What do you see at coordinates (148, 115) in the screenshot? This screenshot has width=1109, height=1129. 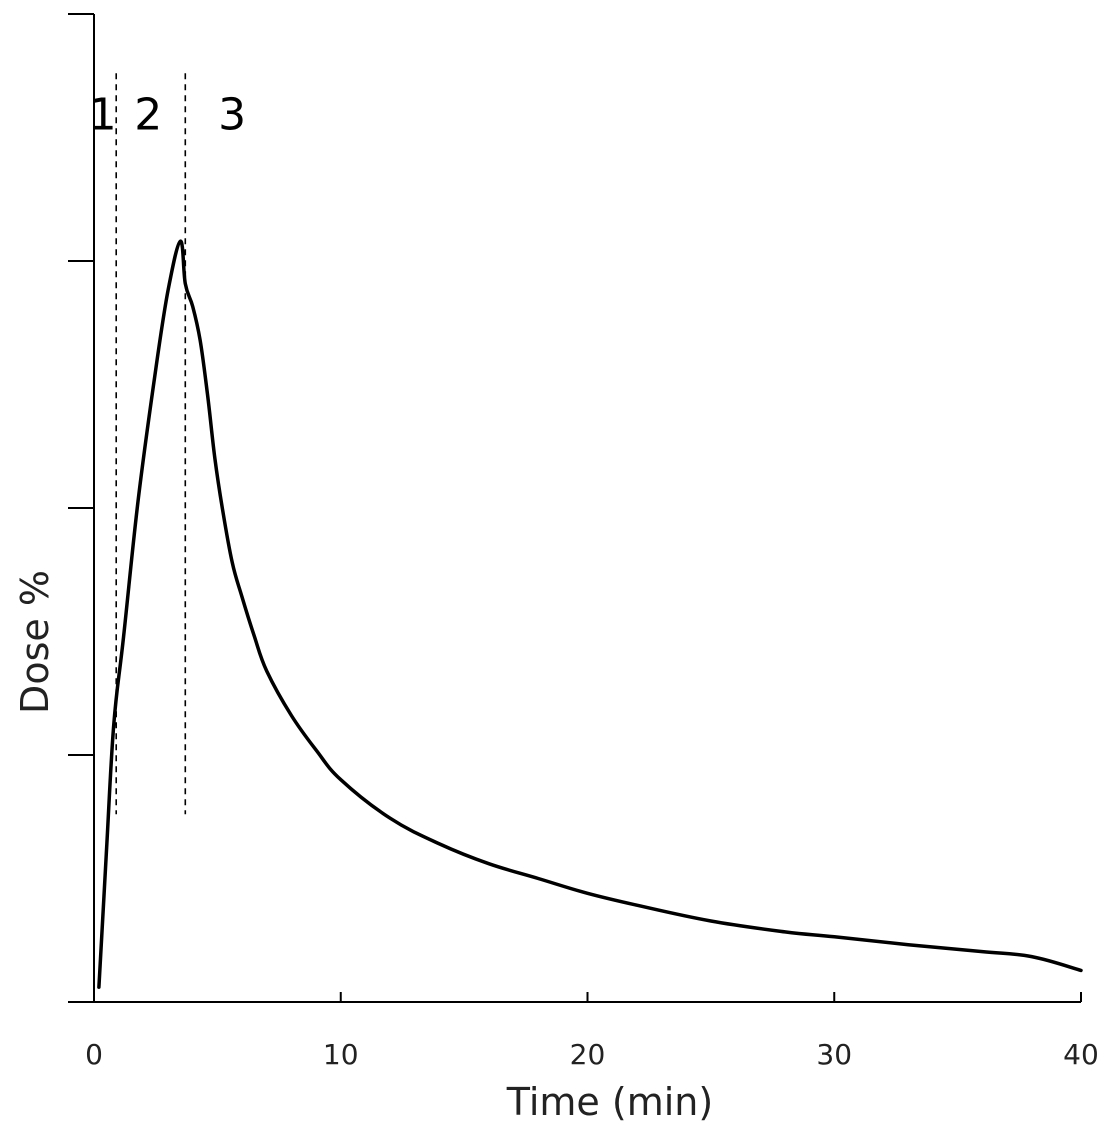 I see `phase-label: 2` at bounding box center [148, 115].